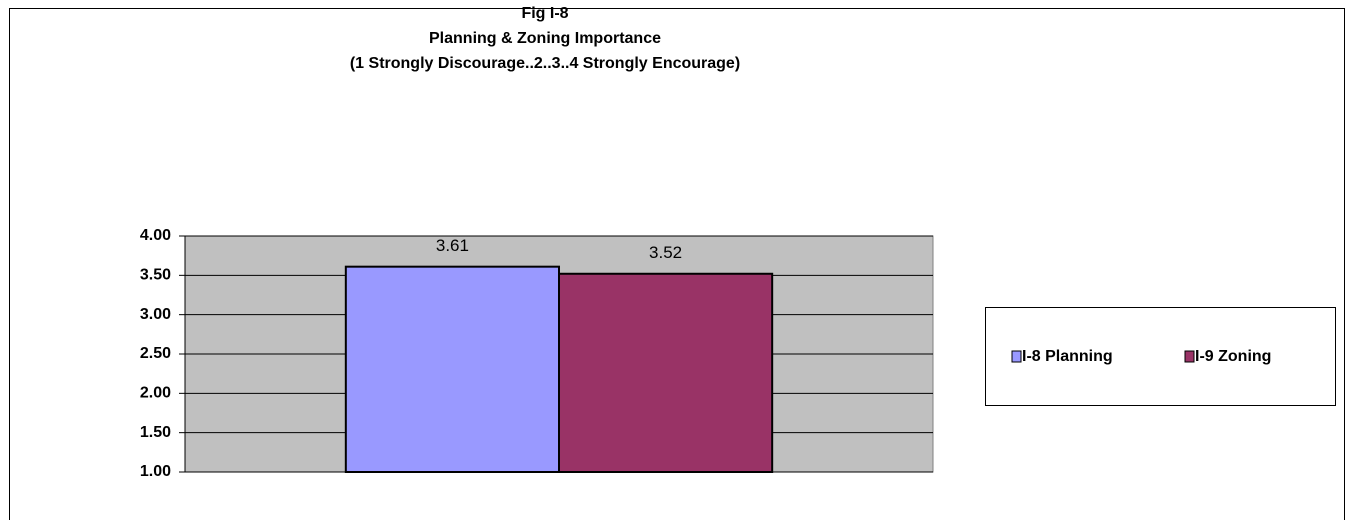  What do you see at coordinates (1067, 356) in the screenshot?
I see `legend-label: I-8 Planning` at bounding box center [1067, 356].